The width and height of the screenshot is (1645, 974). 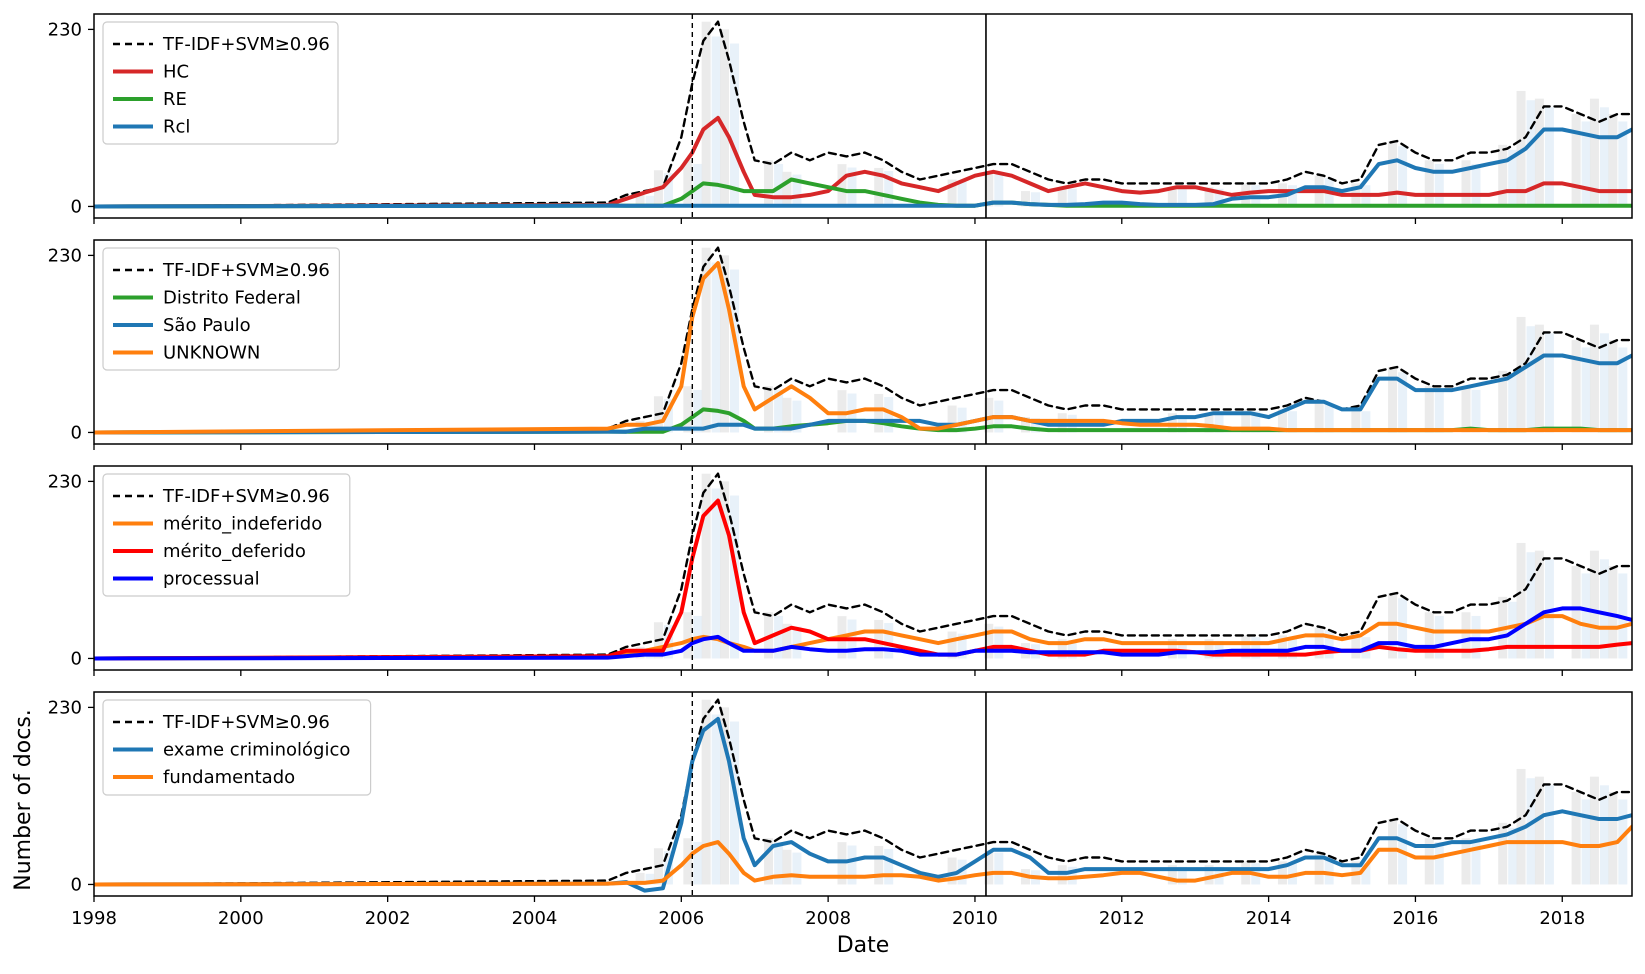 I want to click on legend-label: RE, so click(x=175, y=99).